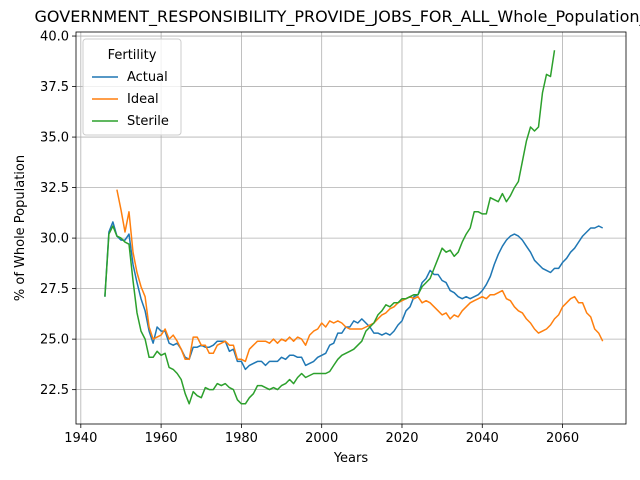 The height and width of the screenshot is (480, 640). What do you see at coordinates (54, 239) in the screenshot?
I see `y-tick-label: 30.0` at bounding box center [54, 239].